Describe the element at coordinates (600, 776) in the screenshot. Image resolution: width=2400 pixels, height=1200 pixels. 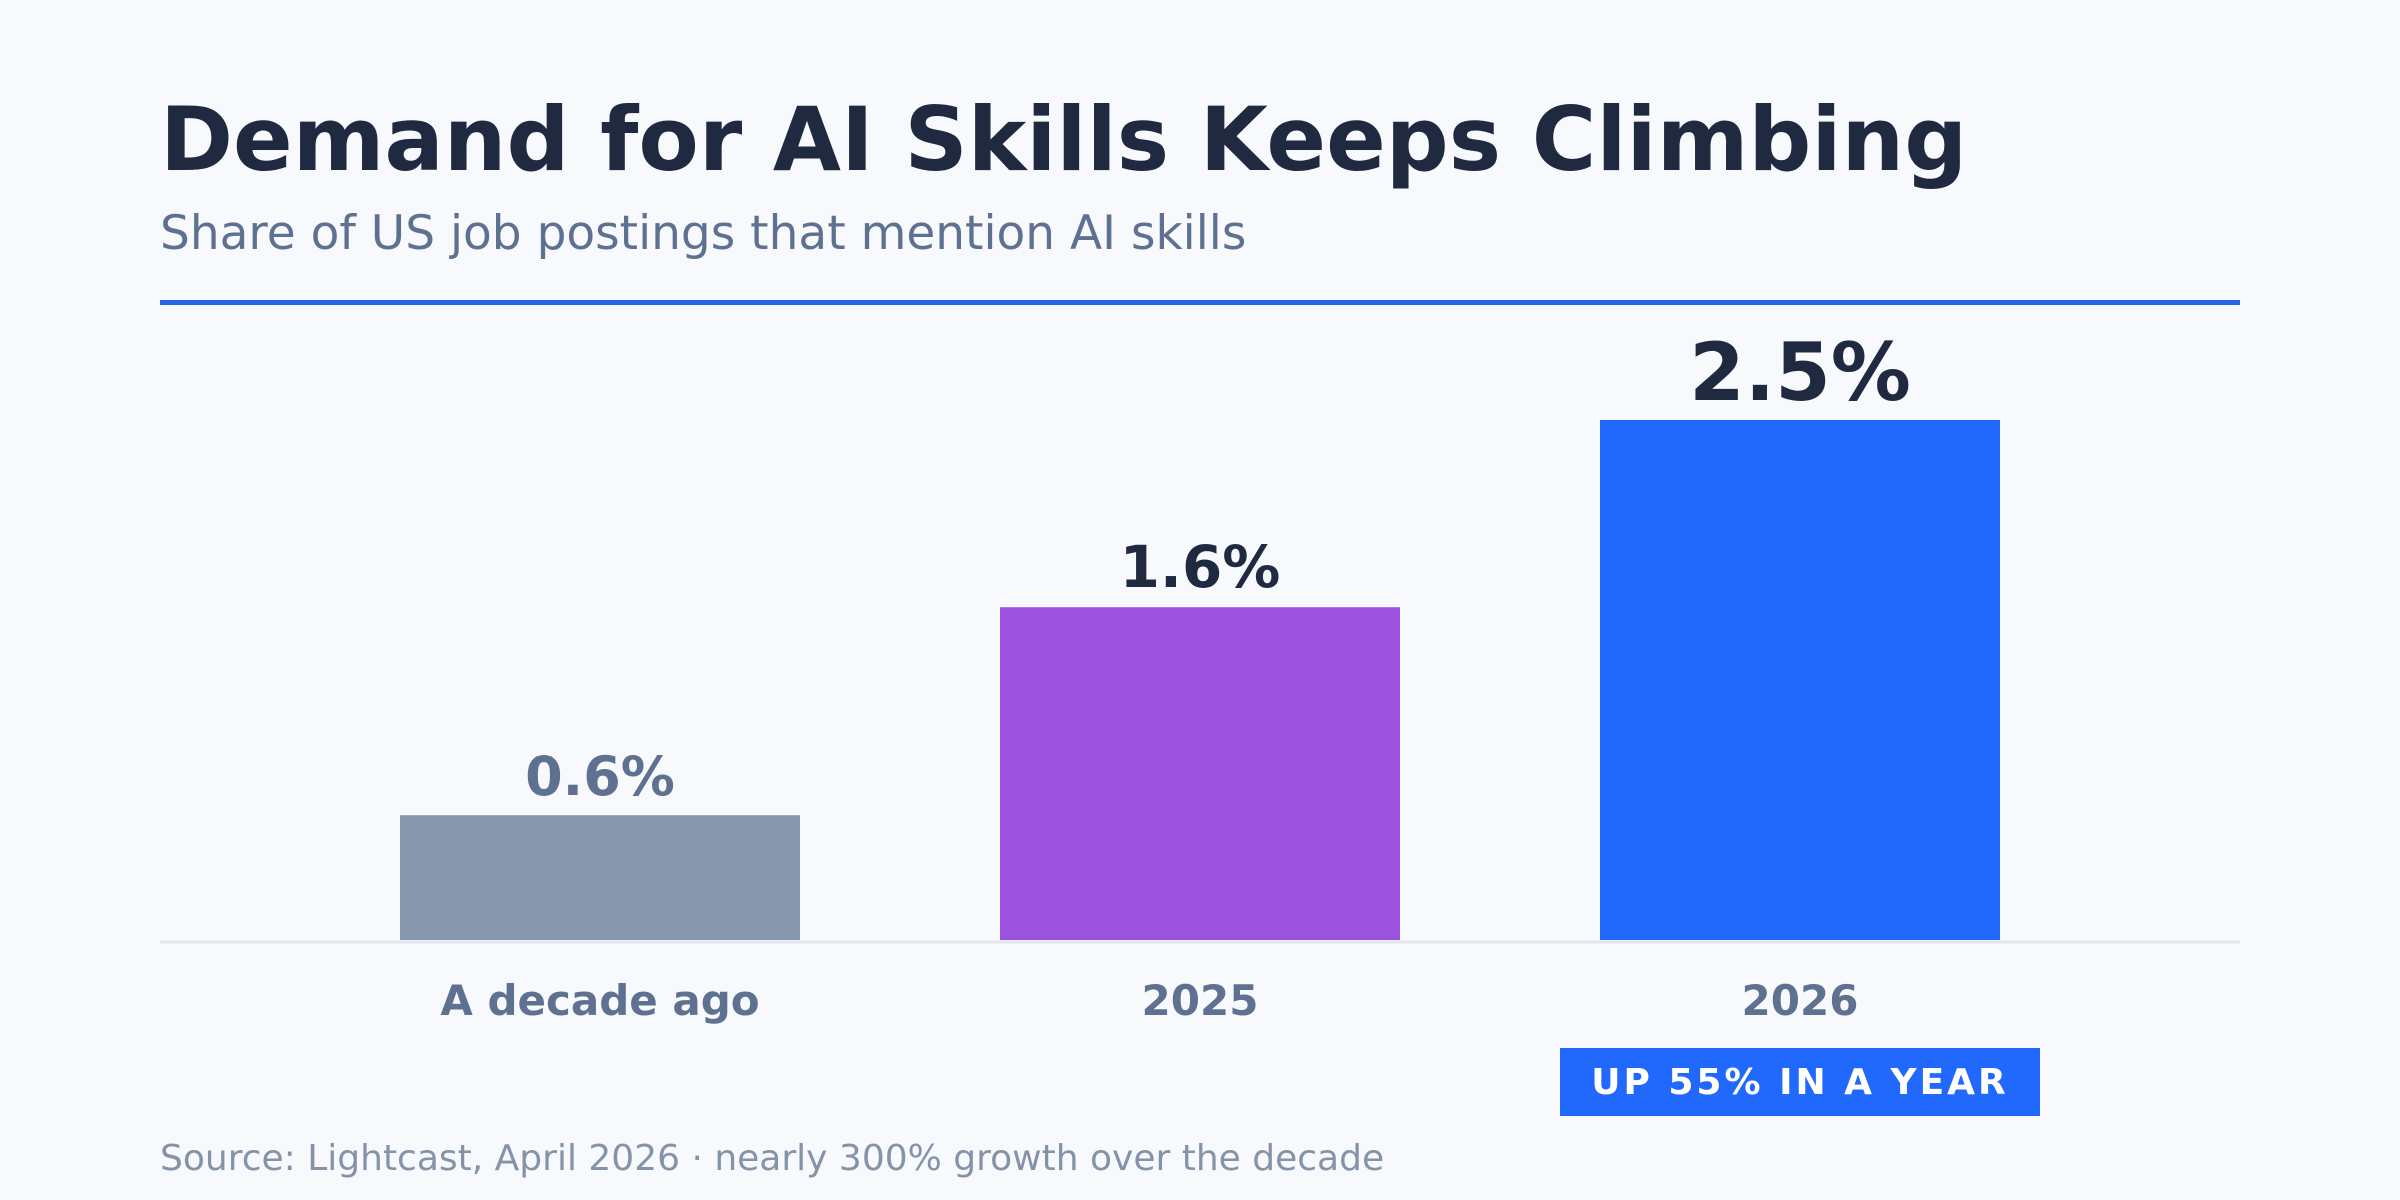
I see `value-label-0: 0.6%` at that location.